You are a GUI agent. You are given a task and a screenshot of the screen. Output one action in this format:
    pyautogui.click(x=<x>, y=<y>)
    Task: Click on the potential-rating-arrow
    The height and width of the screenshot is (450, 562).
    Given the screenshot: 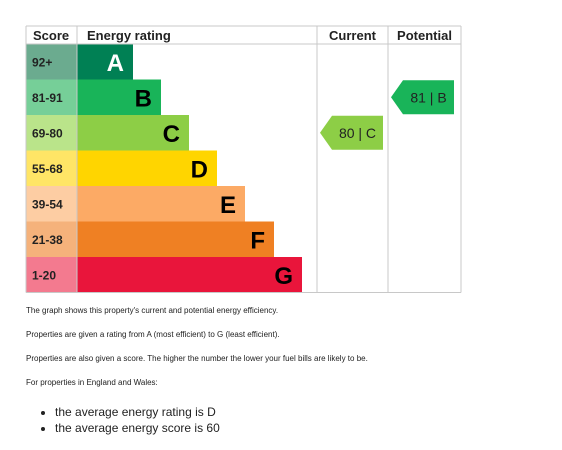 What is the action you would take?
    pyautogui.click(x=422, y=97)
    